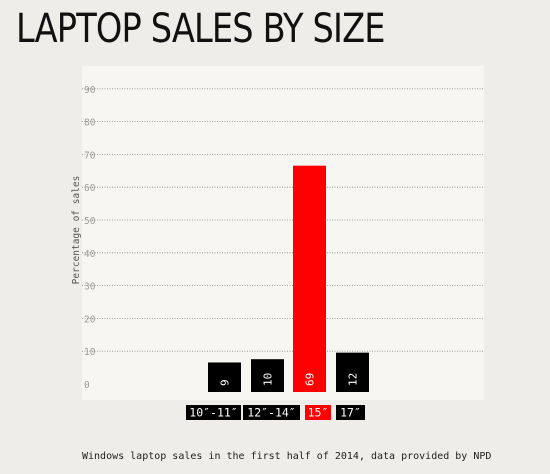  I want to click on bar-value-label: 10, so click(268, 379).